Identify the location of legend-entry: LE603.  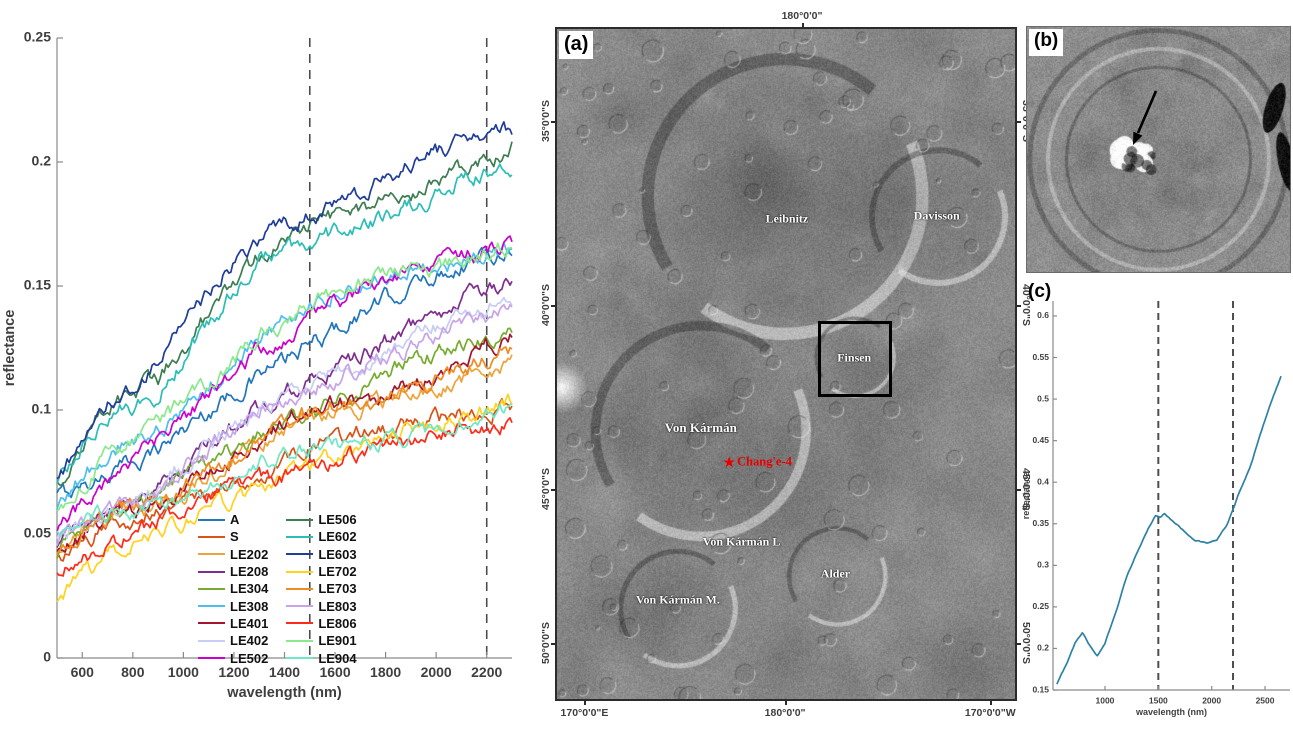
(321, 554).